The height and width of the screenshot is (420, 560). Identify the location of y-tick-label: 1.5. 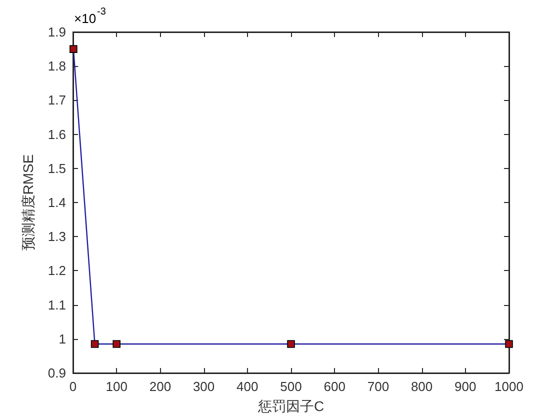
(57, 168).